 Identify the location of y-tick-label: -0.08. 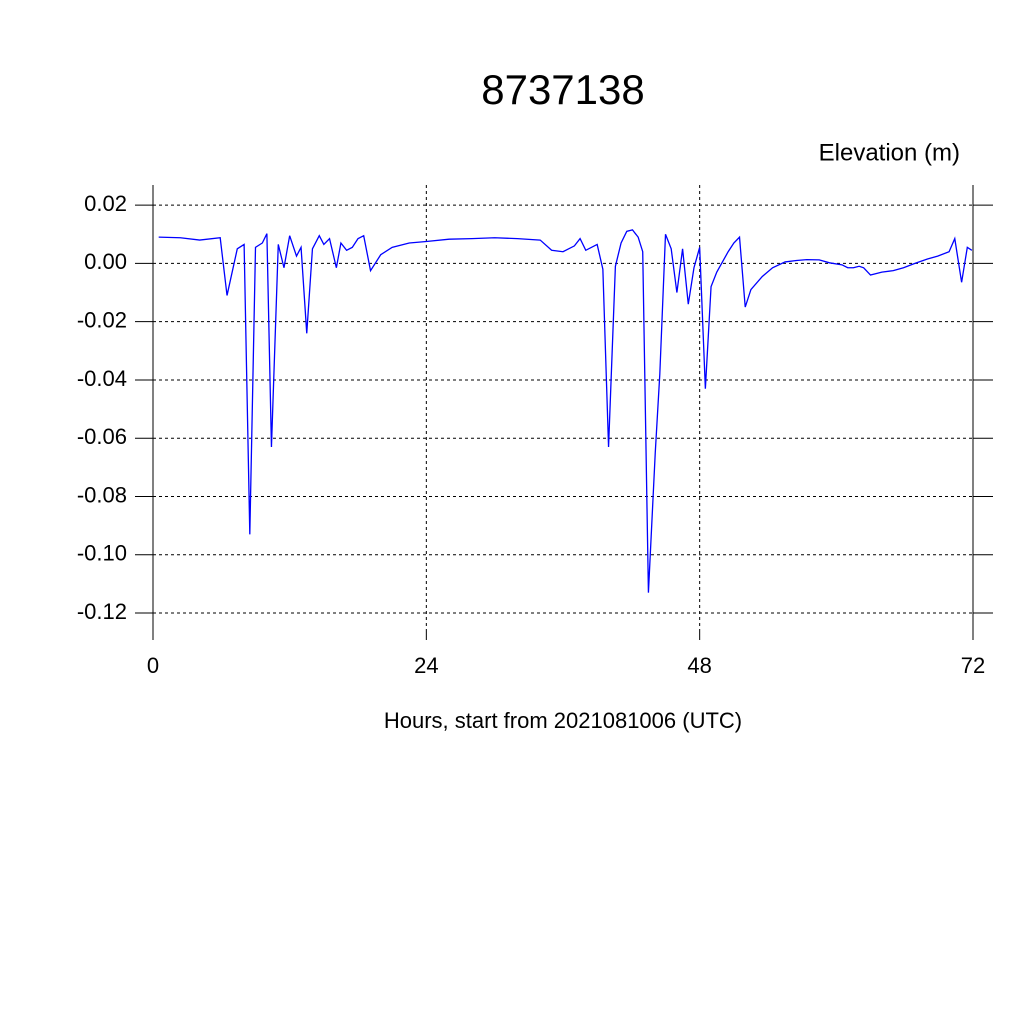
(102, 494).